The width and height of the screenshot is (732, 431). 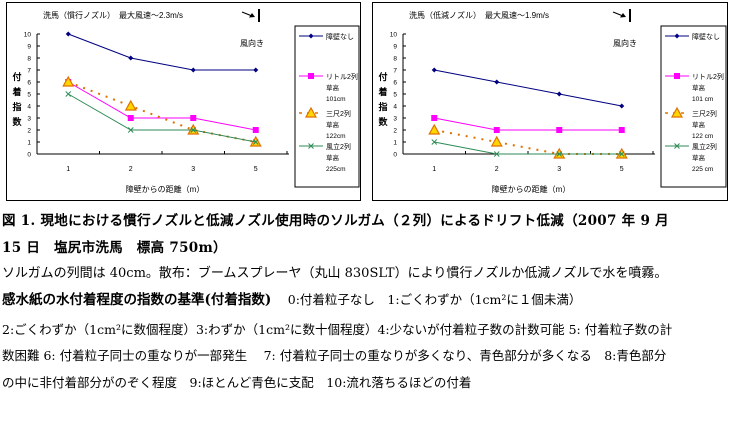 What do you see at coordinates (327, 106) in the screenshot?
I see `legend-box` at bounding box center [327, 106].